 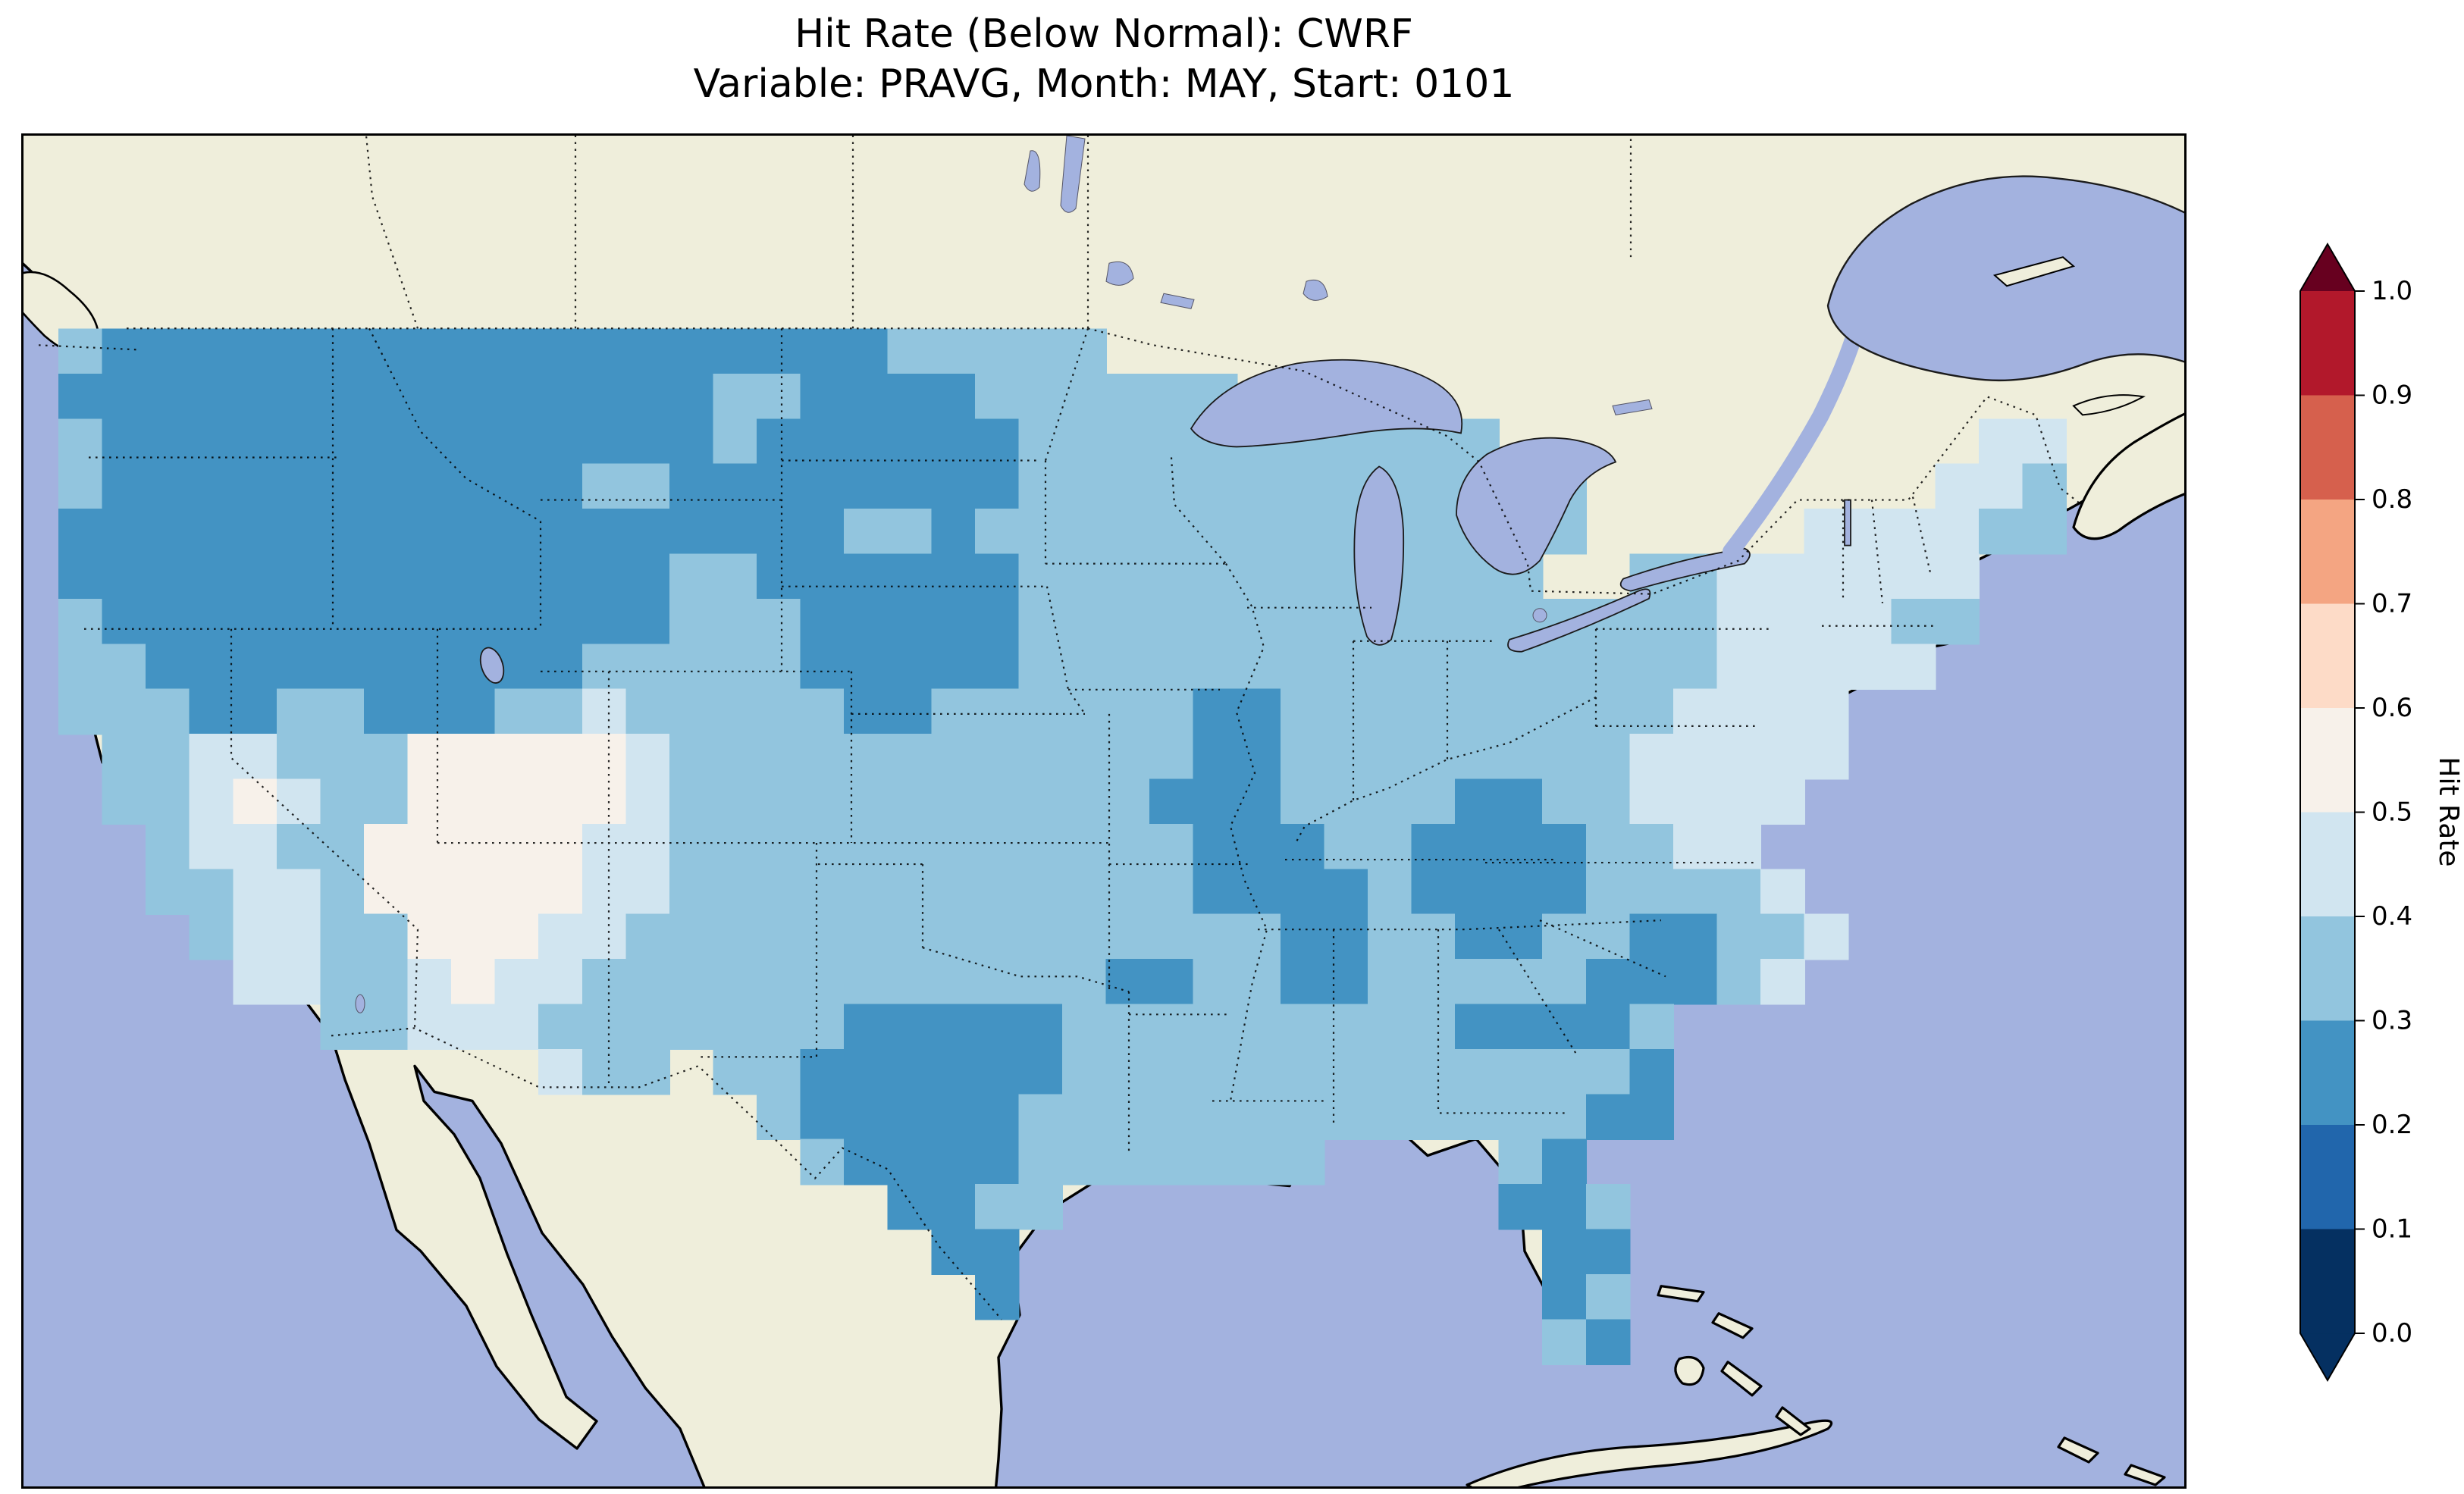 I want to click on caicos-islands, so click(x=2145, y=1475).